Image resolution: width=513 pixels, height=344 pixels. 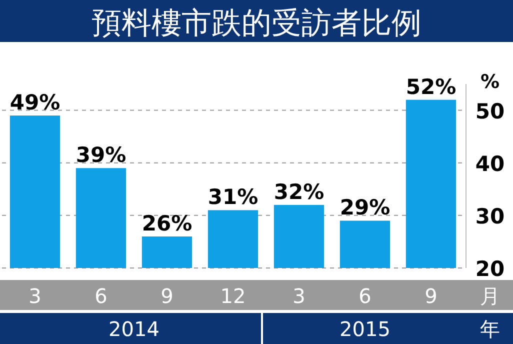 I want to click on data-label: 49%, so click(x=35, y=102).